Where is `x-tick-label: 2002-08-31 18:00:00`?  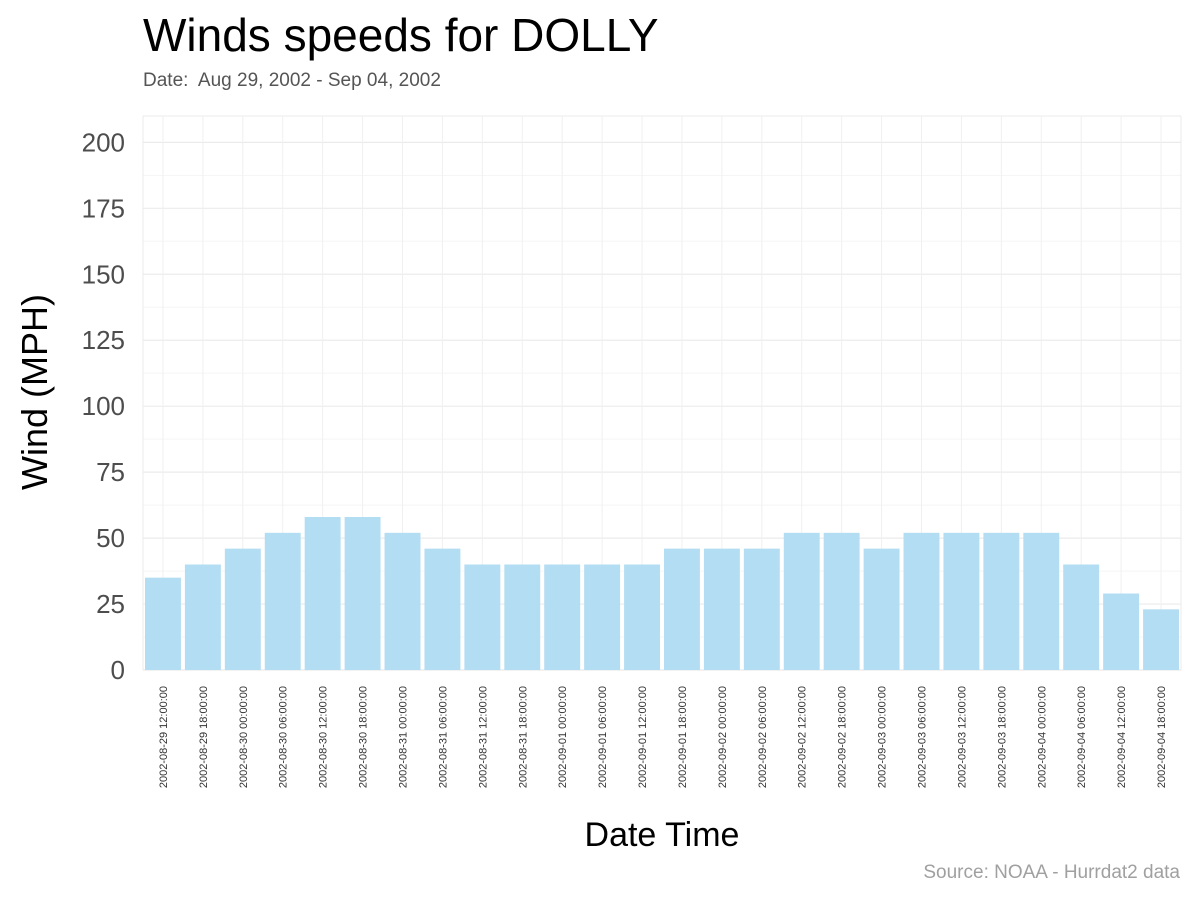
x-tick-label: 2002-08-31 18:00:00 is located at coordinates (523, 737).